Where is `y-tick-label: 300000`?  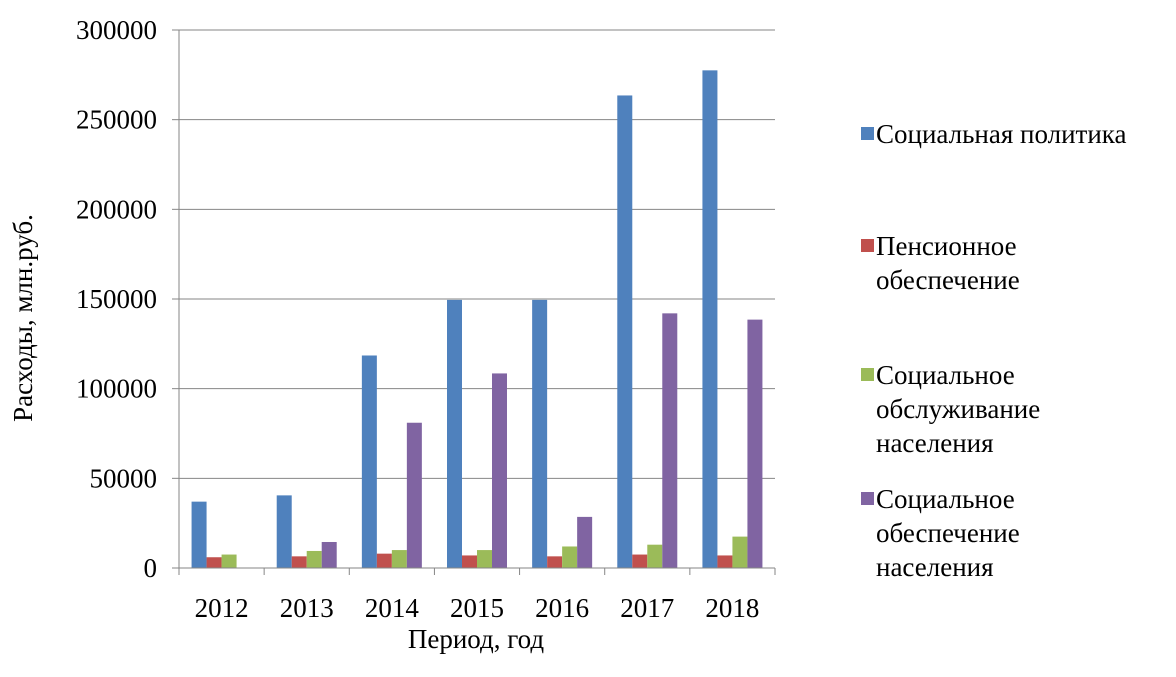 y-tick-label: 300000 is located at coordinates (116, 30).